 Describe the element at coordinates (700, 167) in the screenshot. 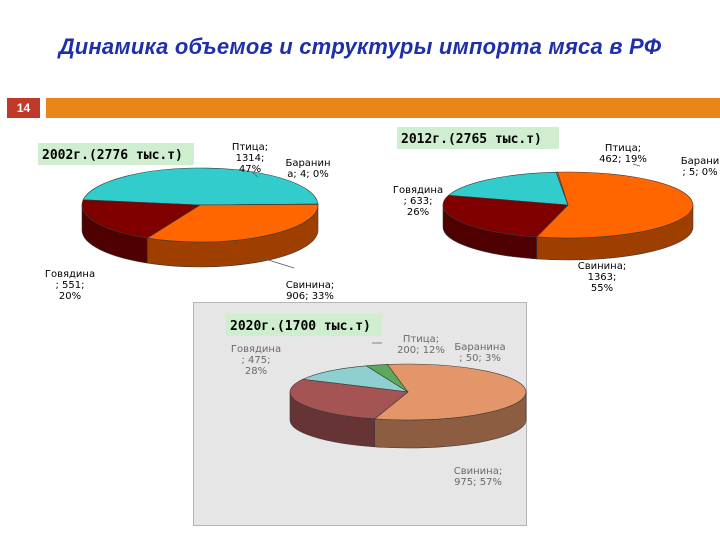

I see `slice-label-баранина: Барани; 5; 0%` at that location.